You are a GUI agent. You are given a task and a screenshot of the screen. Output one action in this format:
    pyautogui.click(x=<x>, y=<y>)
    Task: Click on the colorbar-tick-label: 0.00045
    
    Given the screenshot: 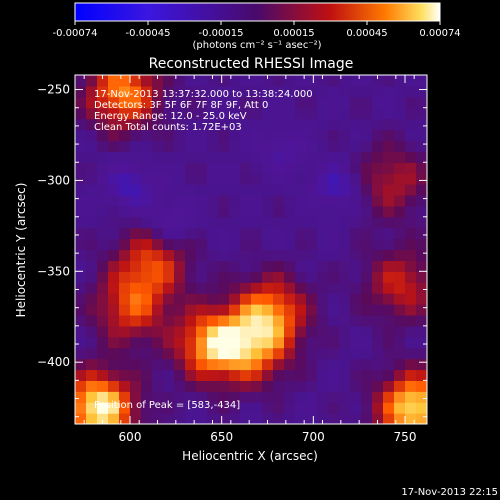 What is the action you would take?
    pyautogui.click(x=366, y=33)
    